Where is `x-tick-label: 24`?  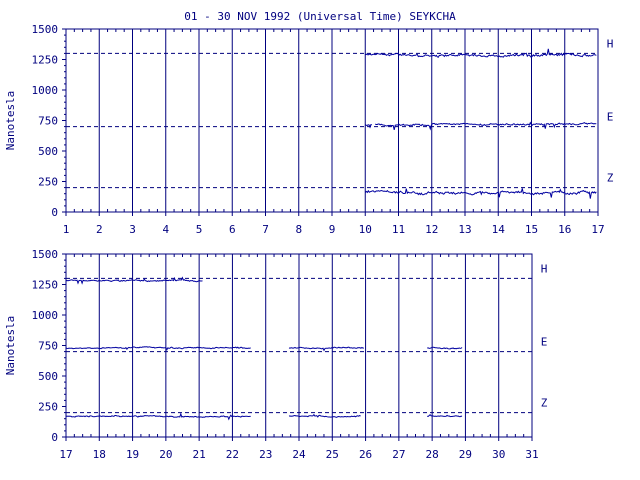 x-tick-label: 24 is located at coordinates (299, 454).